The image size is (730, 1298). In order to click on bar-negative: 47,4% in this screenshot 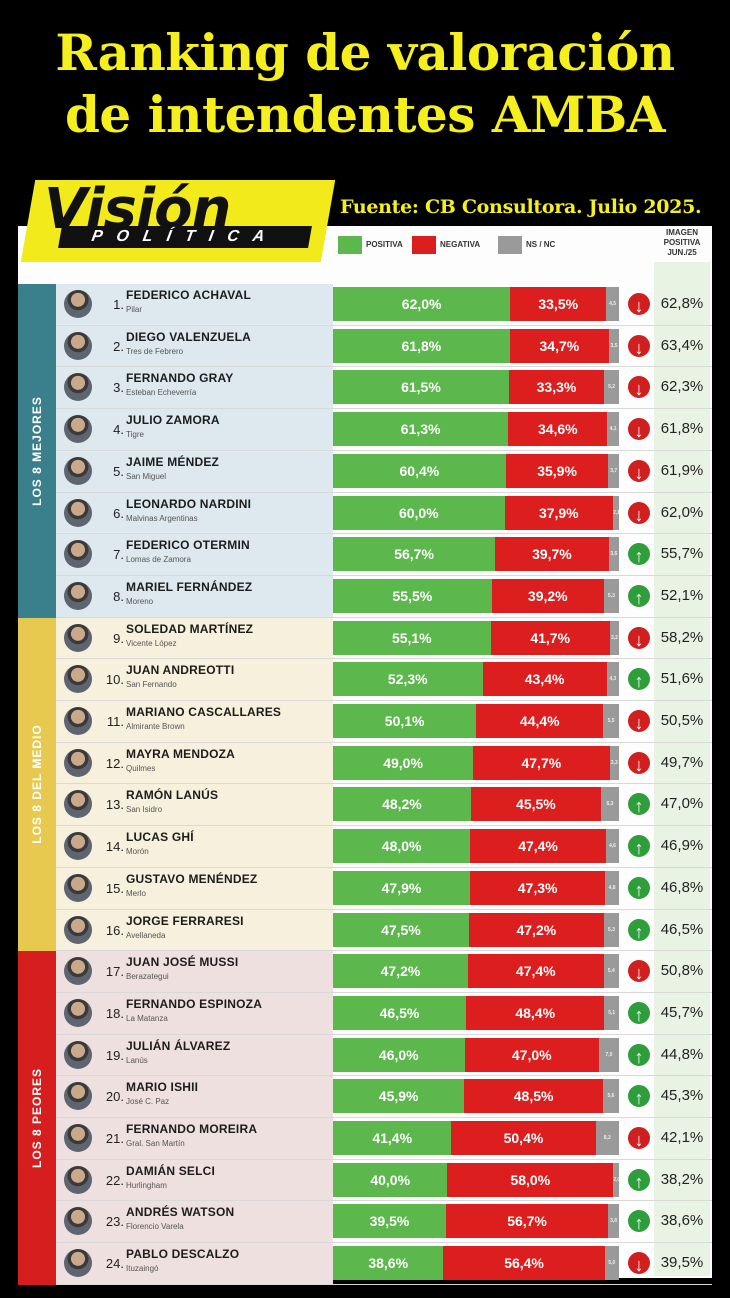, I will do `click(538, 846)`.